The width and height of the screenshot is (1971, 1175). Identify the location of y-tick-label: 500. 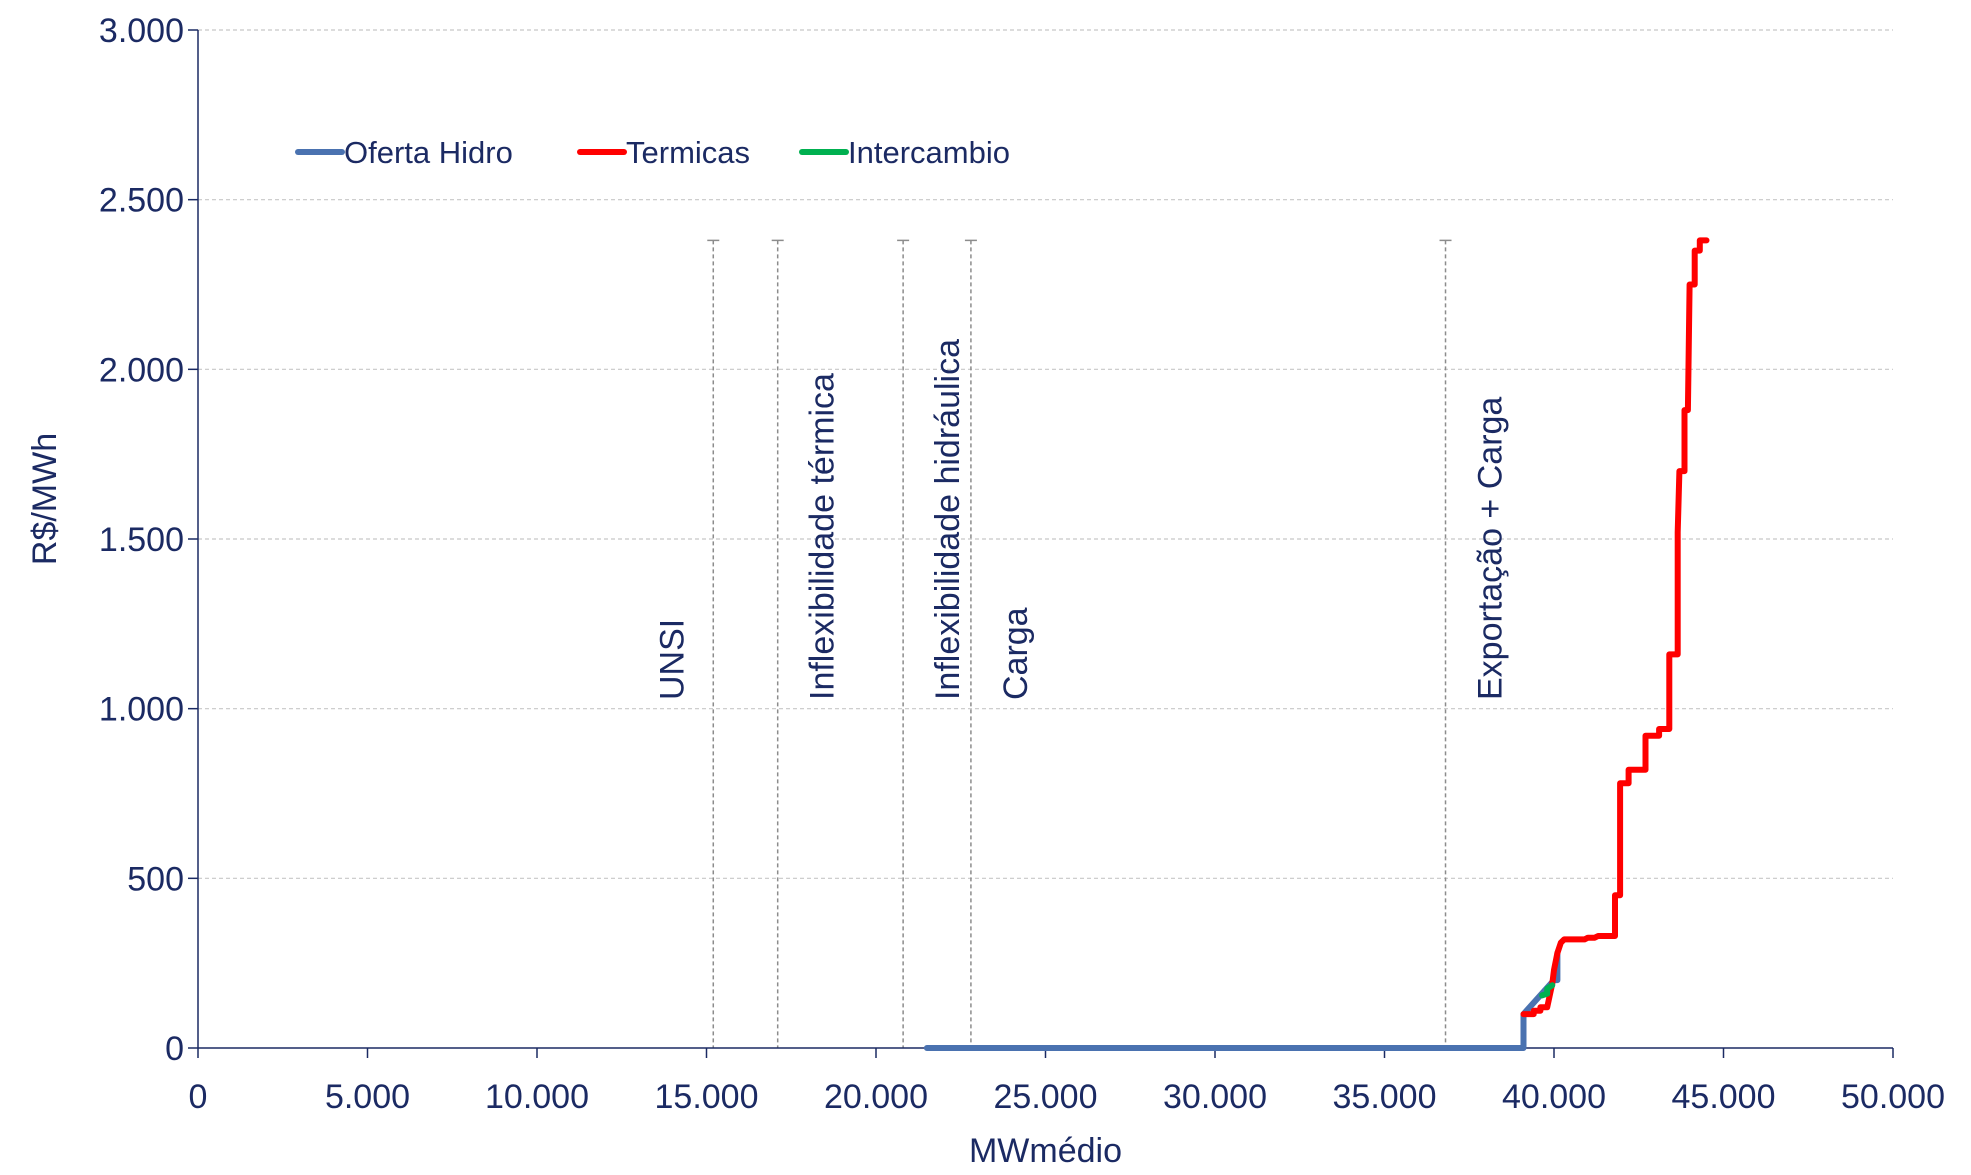
(155, 879).